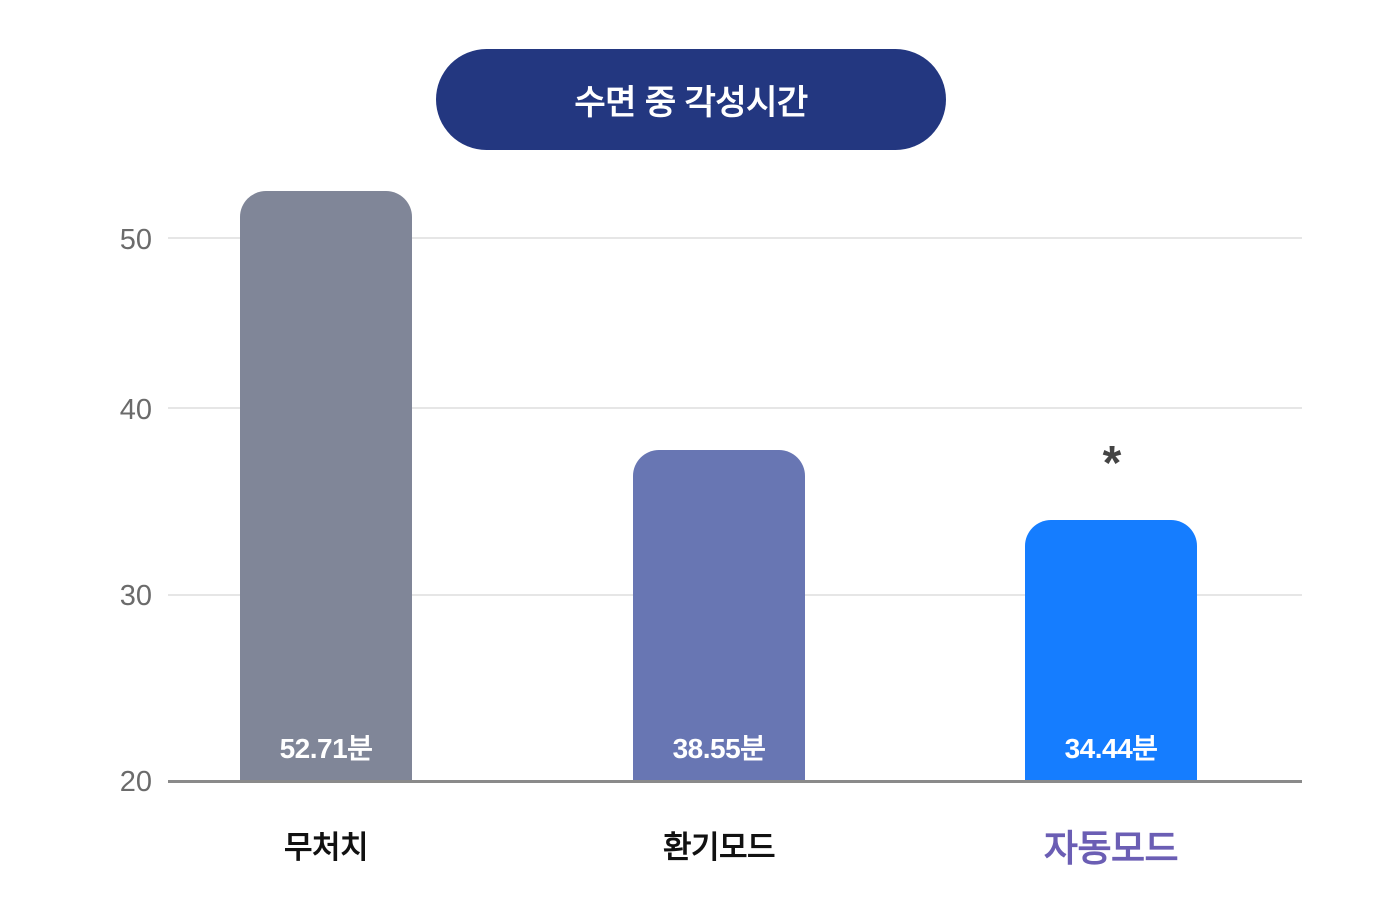 The image size is (1382, 909). What do you see at coordinates (326, 847) in the screenshot?
I see `x-label-no-treatment: 무처치` at bounding box center [326, 847].